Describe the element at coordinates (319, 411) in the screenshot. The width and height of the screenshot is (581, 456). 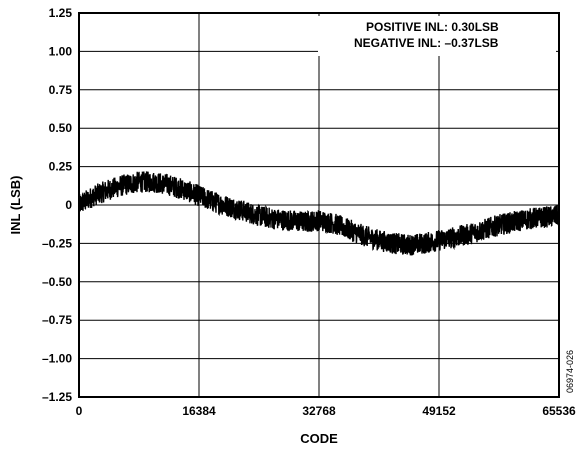
I see `x-tick-label: 32768` at that location.